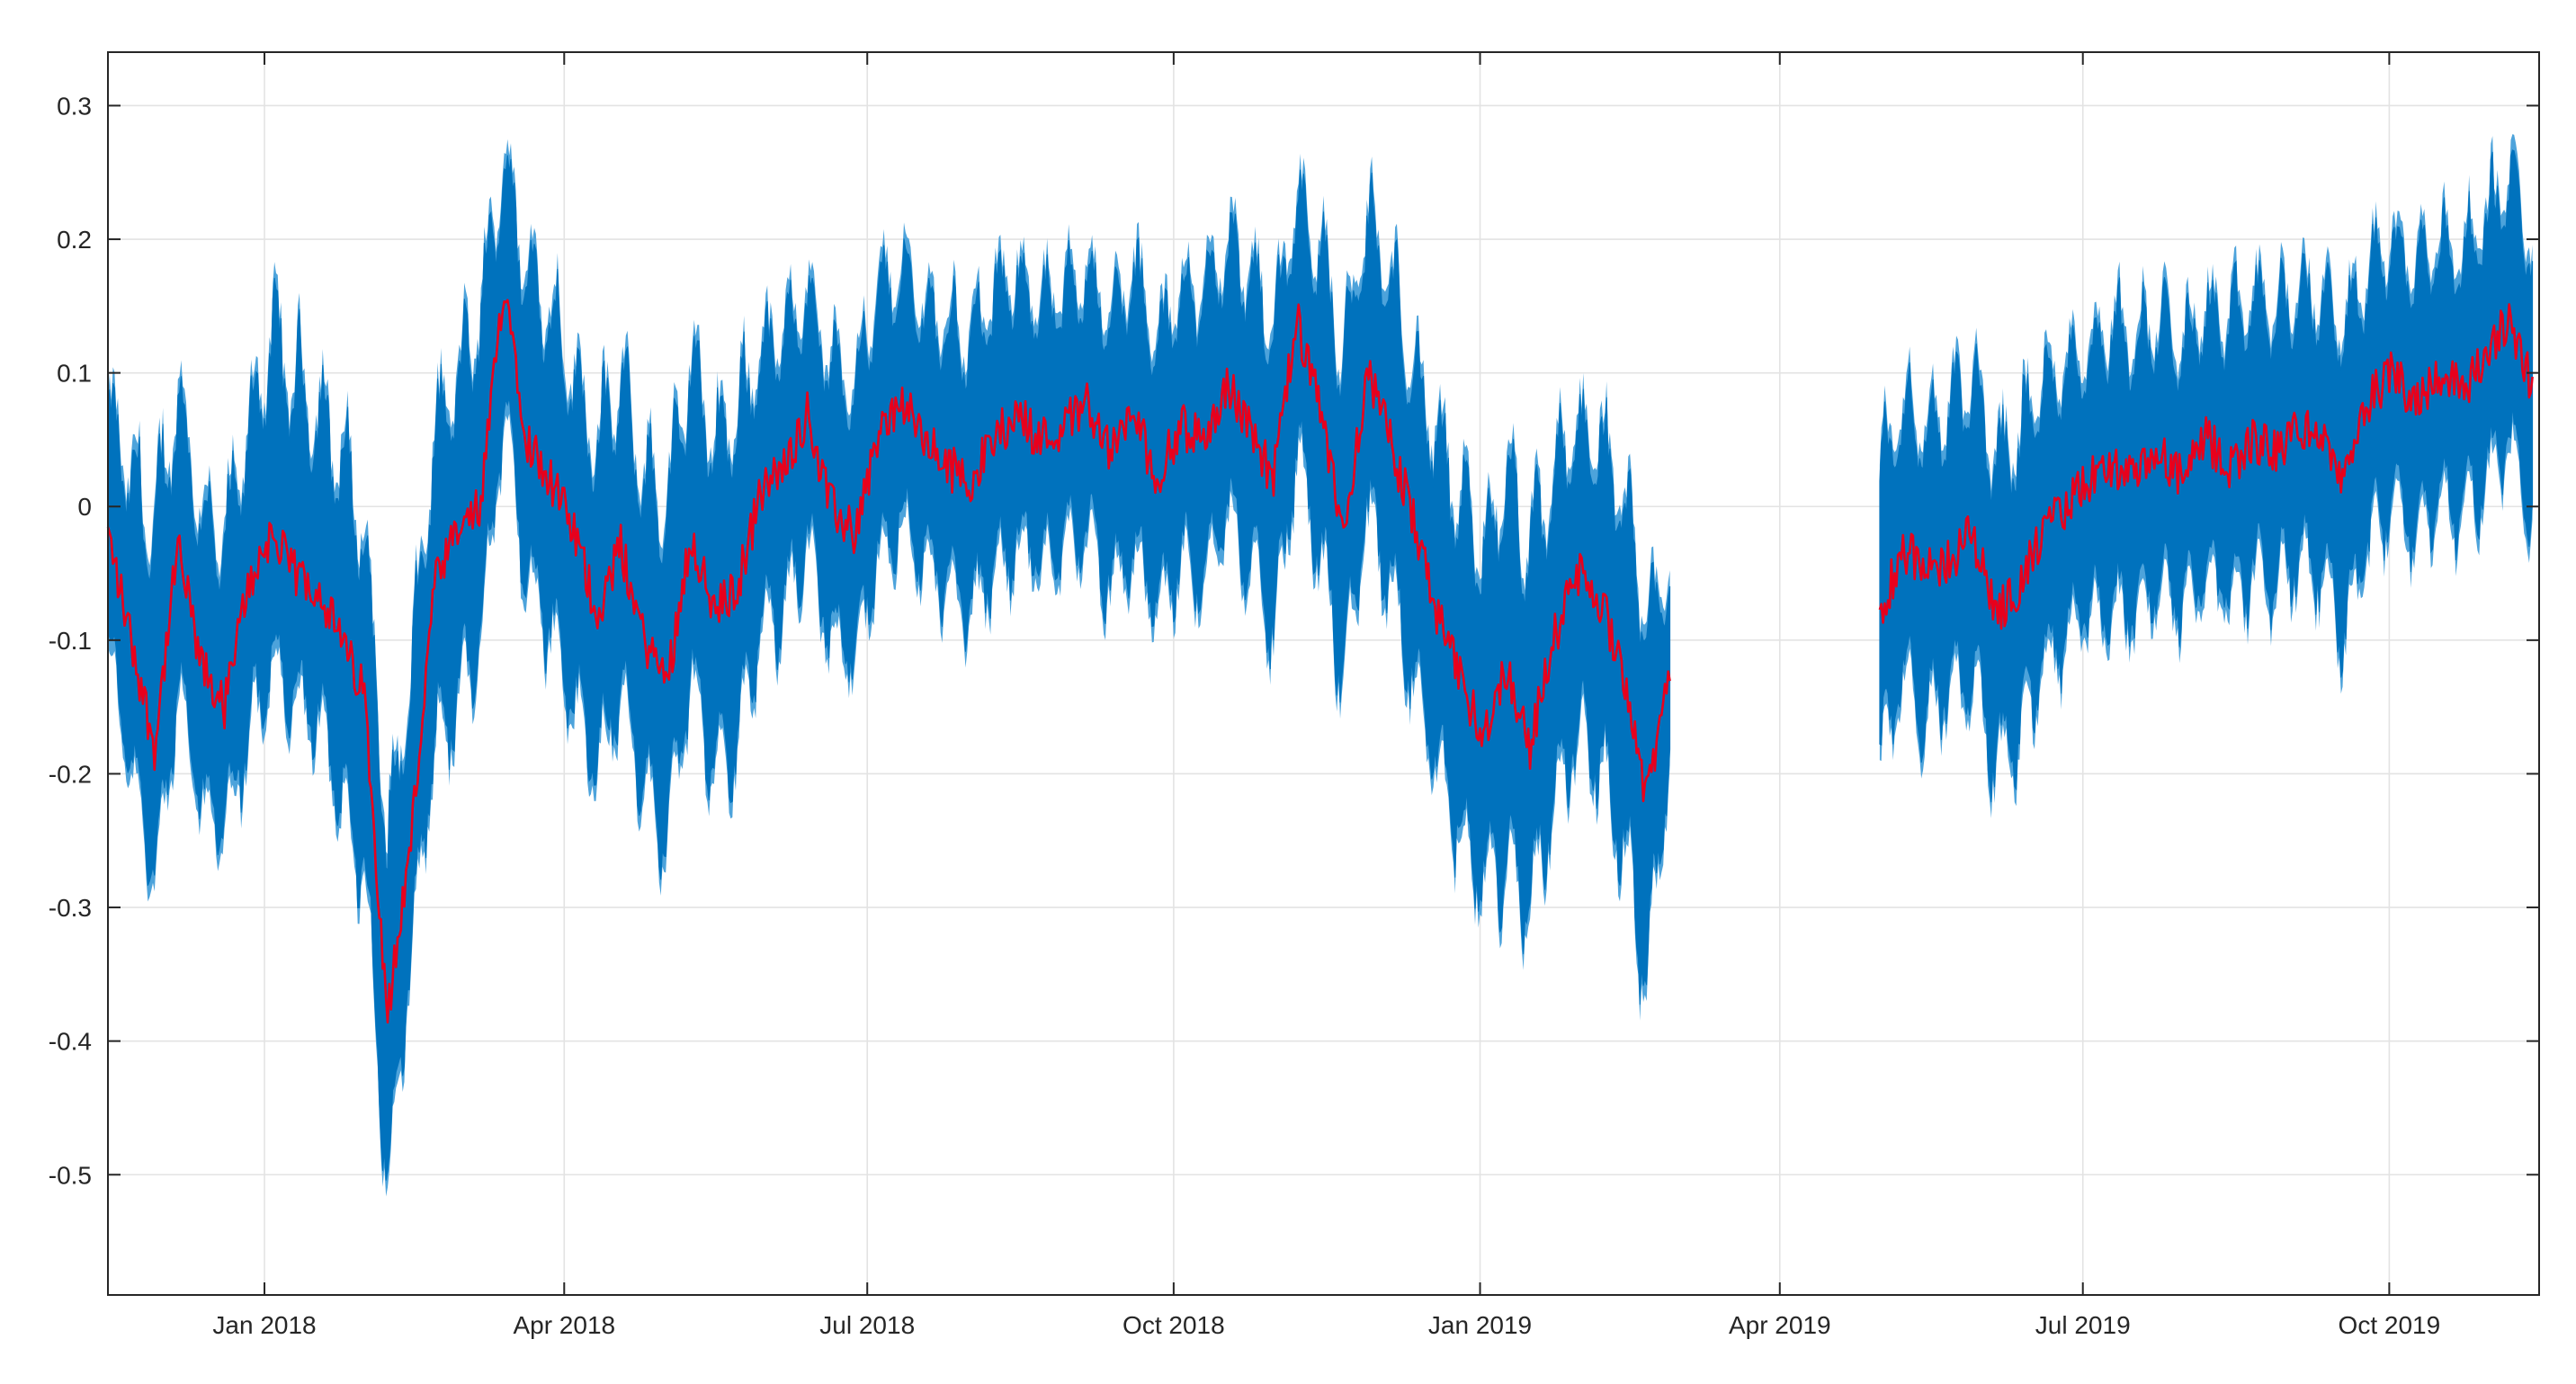  What do you see at coordinates (2083, 1325) in the screenshot?
I see `x-tick-label: Jul 2019` at bounding box center [2083, 1325].